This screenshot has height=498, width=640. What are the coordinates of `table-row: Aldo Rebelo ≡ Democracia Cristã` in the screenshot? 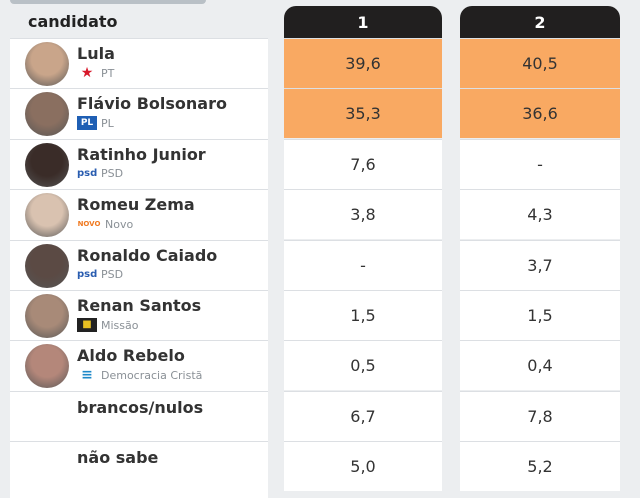 It's located at (139, 365).